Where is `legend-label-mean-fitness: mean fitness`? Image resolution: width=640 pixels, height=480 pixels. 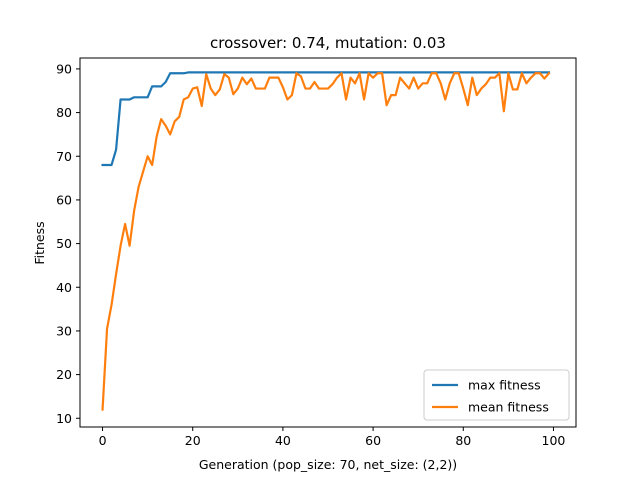 legend-label-mean-fitness: mean fitness is located at coordinates (508, 407).